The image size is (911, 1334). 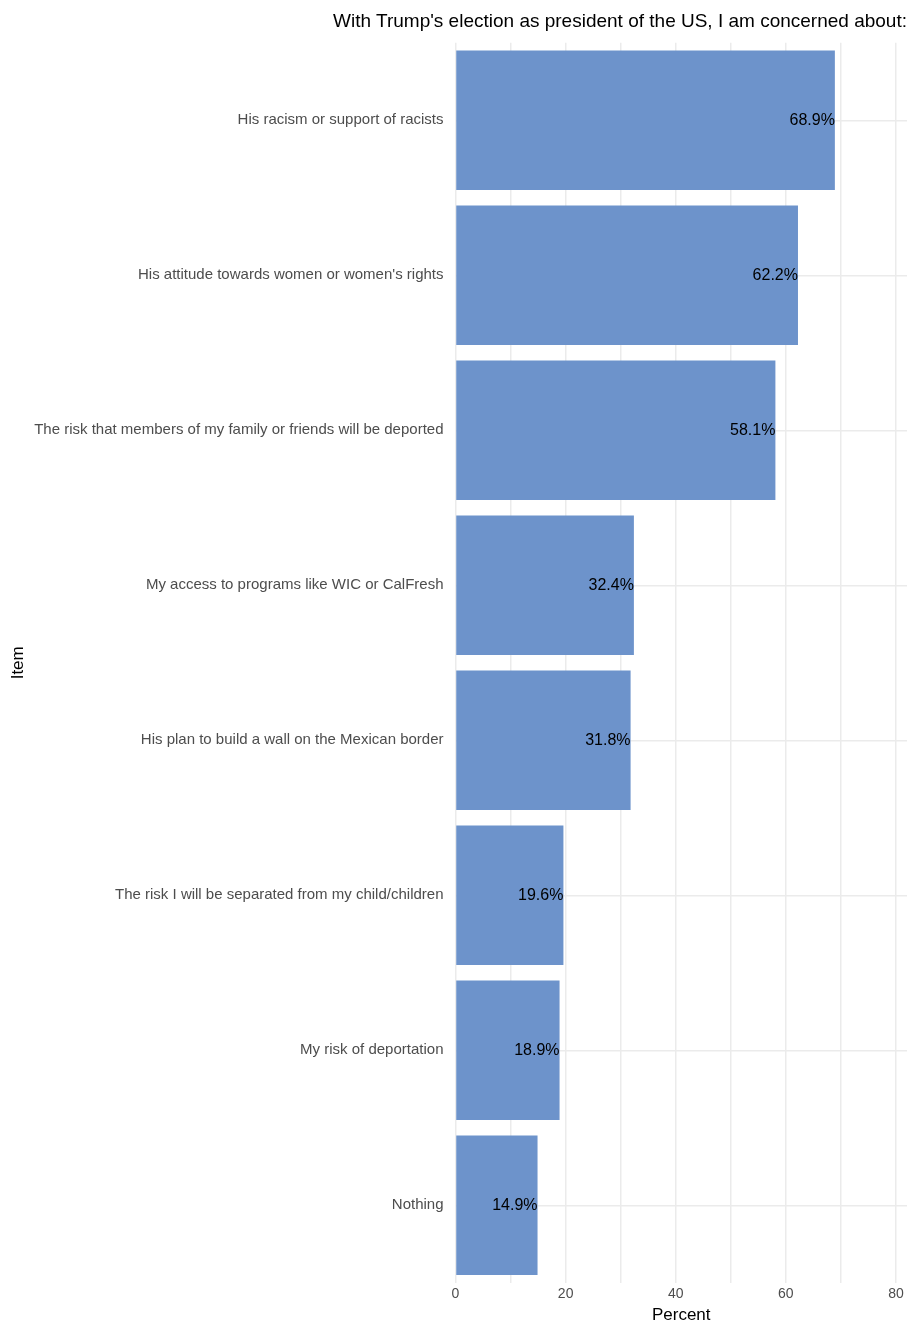 What do you see at coordinates (239, 429) in the screenshot?
I see `y-tick-label: The risk that members of my family or friends will be deported` at bounding box center [239, 429].